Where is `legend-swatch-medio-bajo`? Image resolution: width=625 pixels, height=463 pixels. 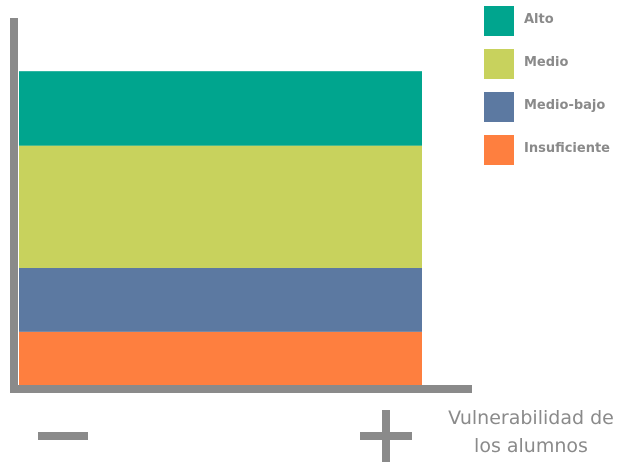
legend-swatch-medio-bajo is located at coordinates (499, 107).